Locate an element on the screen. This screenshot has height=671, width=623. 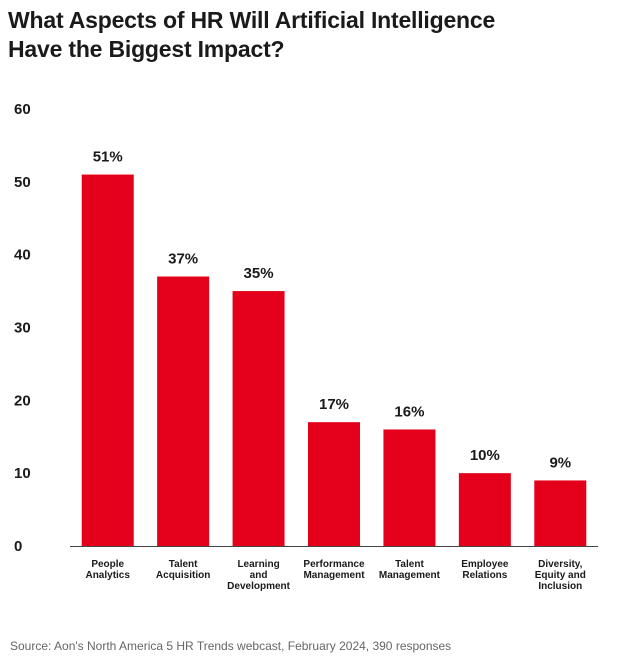
y-tick-label: 50 is located at coordinates (22, 182).